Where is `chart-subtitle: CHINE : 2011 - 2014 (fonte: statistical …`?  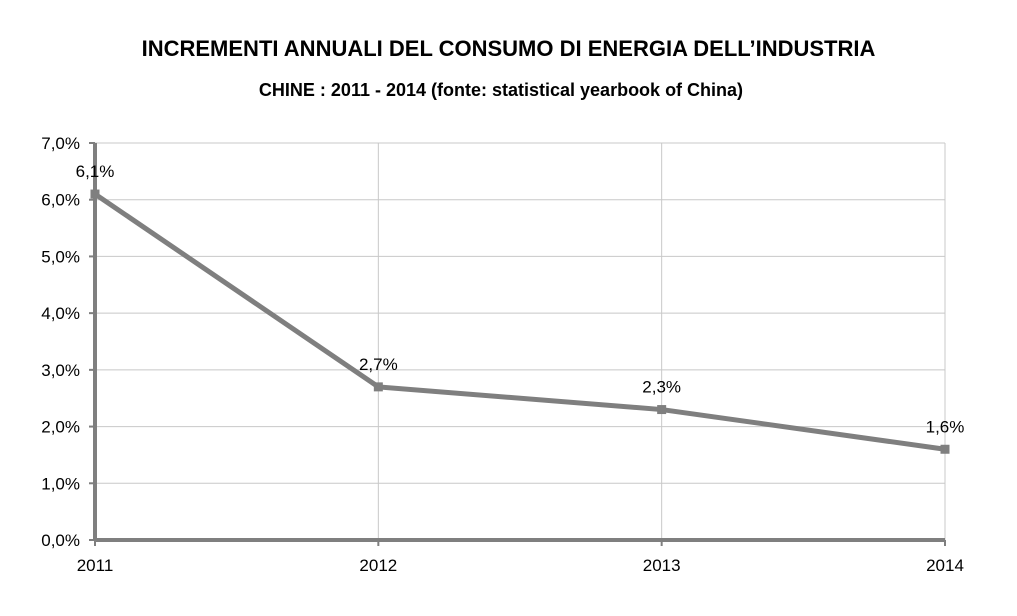 chart-subtitle: CHINE : 2011 - 2014 (fonte: statistical … is located at coordinates (501, 90).